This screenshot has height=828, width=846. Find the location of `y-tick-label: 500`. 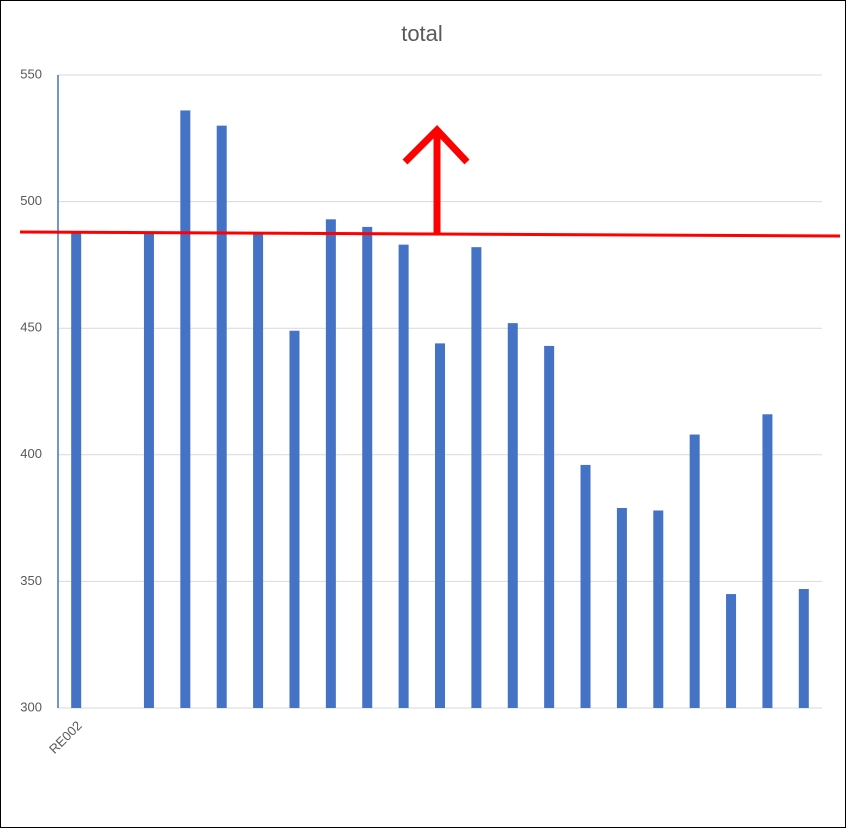

y-tick-label: 500 is located at coordinates (31, 200).